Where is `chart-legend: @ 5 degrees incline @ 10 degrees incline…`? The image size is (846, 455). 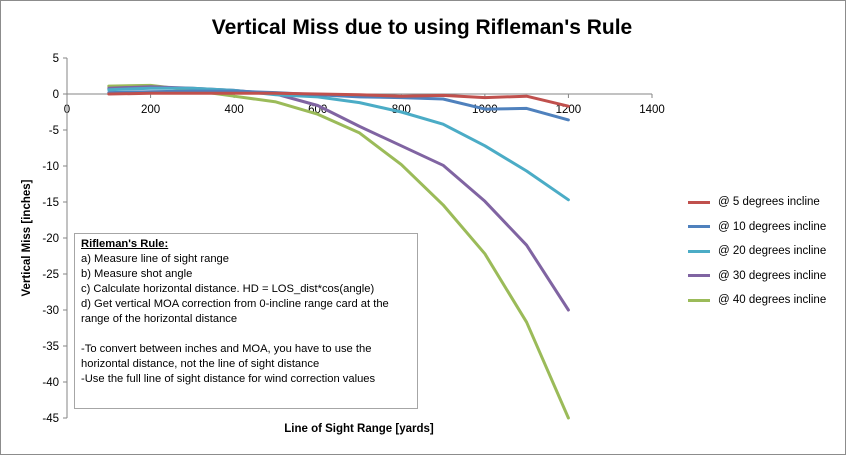 chart-legend: @ 5 degrees incline @ 10 degrees incline… is located at coordinates (757, 251).